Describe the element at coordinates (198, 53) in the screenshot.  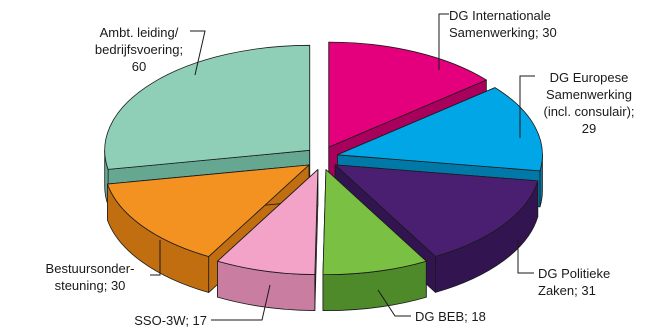
I see `leader-line-ambt-leiding-bedrijfsvoering` at that location.